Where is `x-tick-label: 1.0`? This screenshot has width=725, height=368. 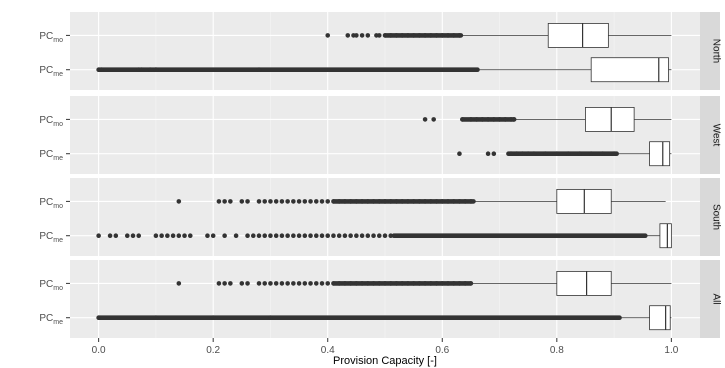
x-tick-label: 1.0 is located at coordinates (671, 350).